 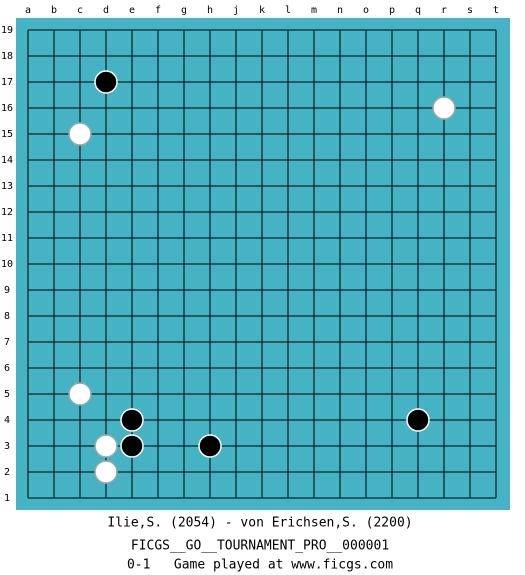 I want to click on column-label: r, so click(x=444, y=10).